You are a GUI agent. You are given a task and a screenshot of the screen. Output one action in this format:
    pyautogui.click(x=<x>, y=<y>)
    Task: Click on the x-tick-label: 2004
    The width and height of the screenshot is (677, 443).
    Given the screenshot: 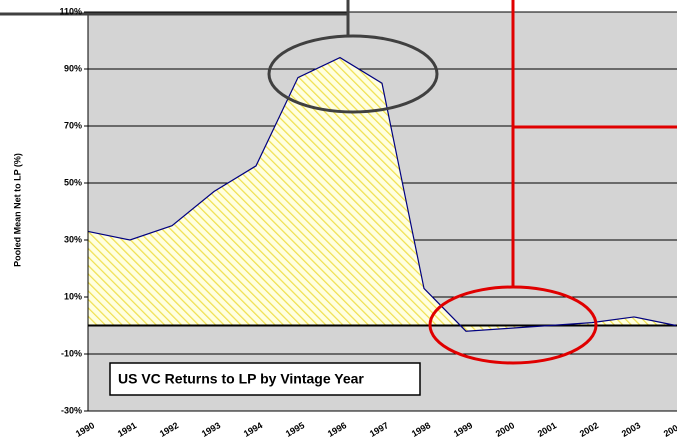 What is the action you would take?
    pyautogui.click(x=669, y=429)
    